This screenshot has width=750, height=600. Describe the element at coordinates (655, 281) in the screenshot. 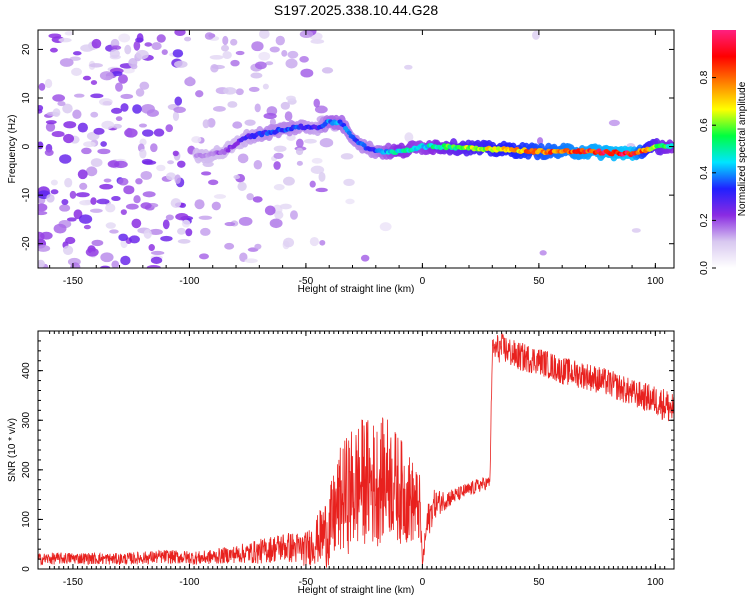

I see `spectrogram-x-tick-label: 100` at that location.